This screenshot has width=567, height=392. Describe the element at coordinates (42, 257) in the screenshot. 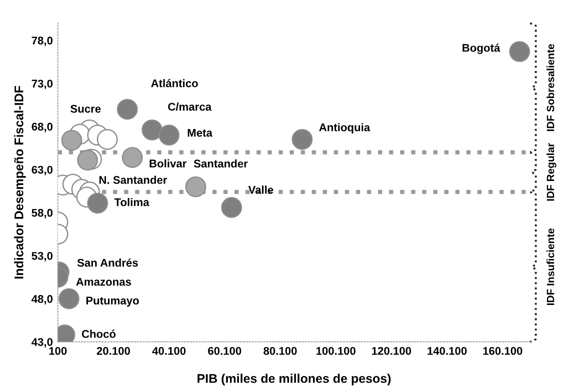

I see `y-tick-label: 53,0` at that location.